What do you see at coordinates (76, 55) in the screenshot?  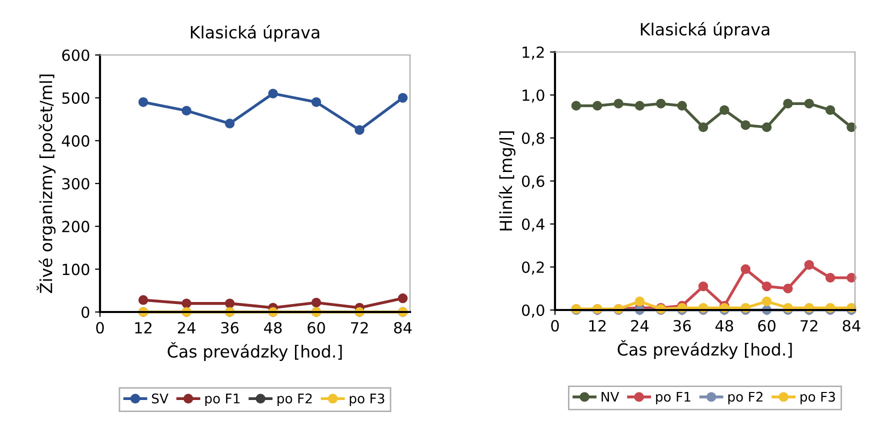 I see `y-tick-label: 600` at bounding box center [76, 55].